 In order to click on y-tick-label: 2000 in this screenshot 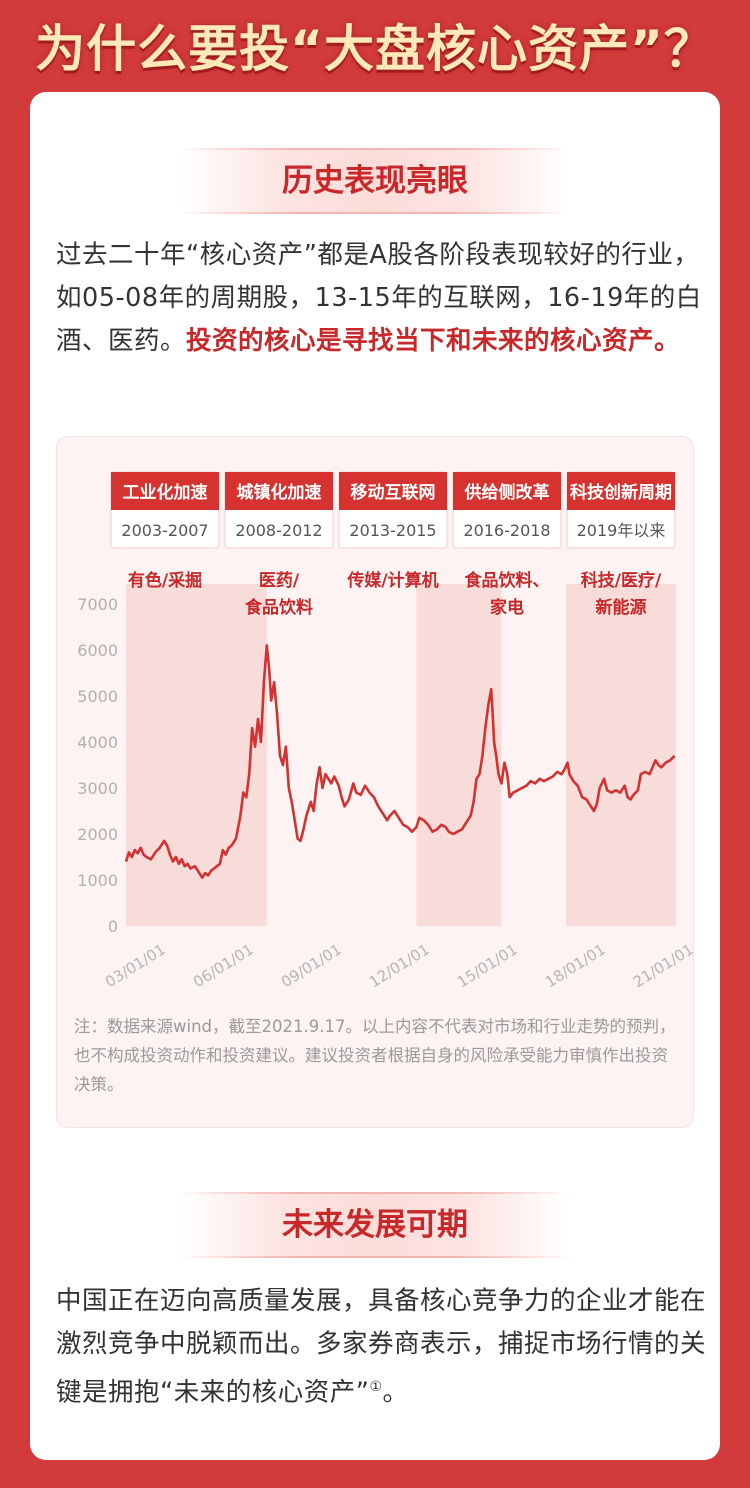, I will do `click(97, 834)`.